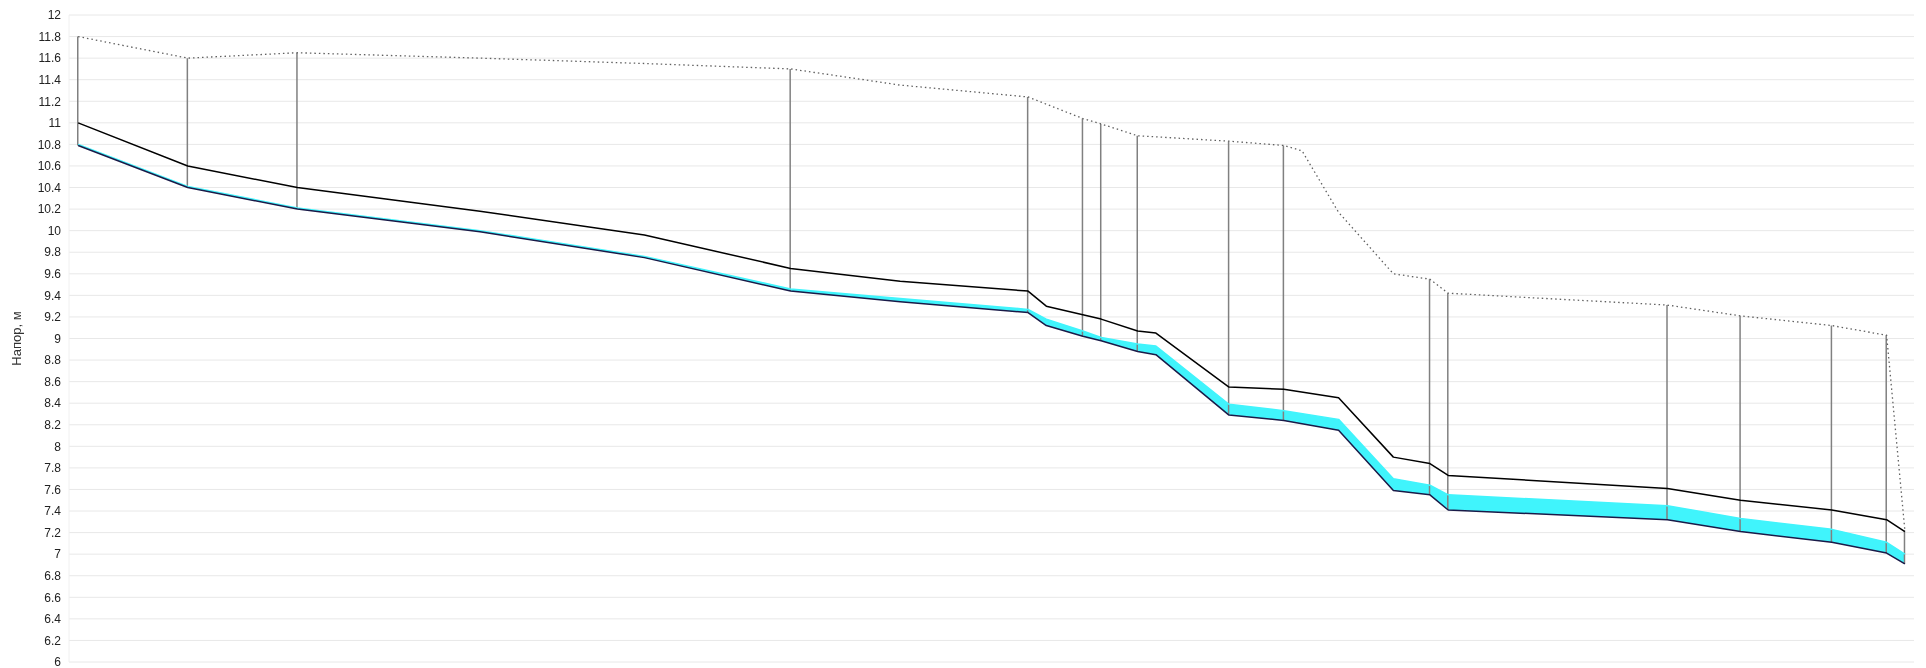 This screenshot has height=668, width=1926. I want to click on y-tick-label: 11.8, so click(50, 36).